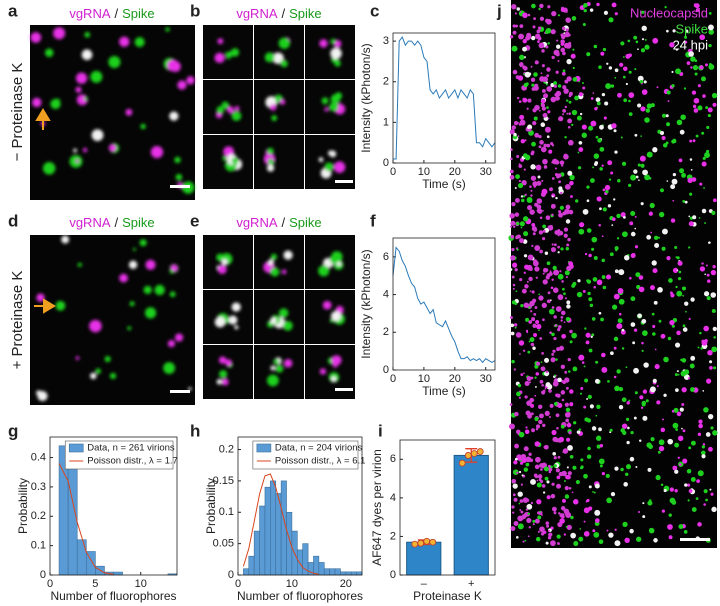  I want to click on panel-letter: e, so click(194, 220).